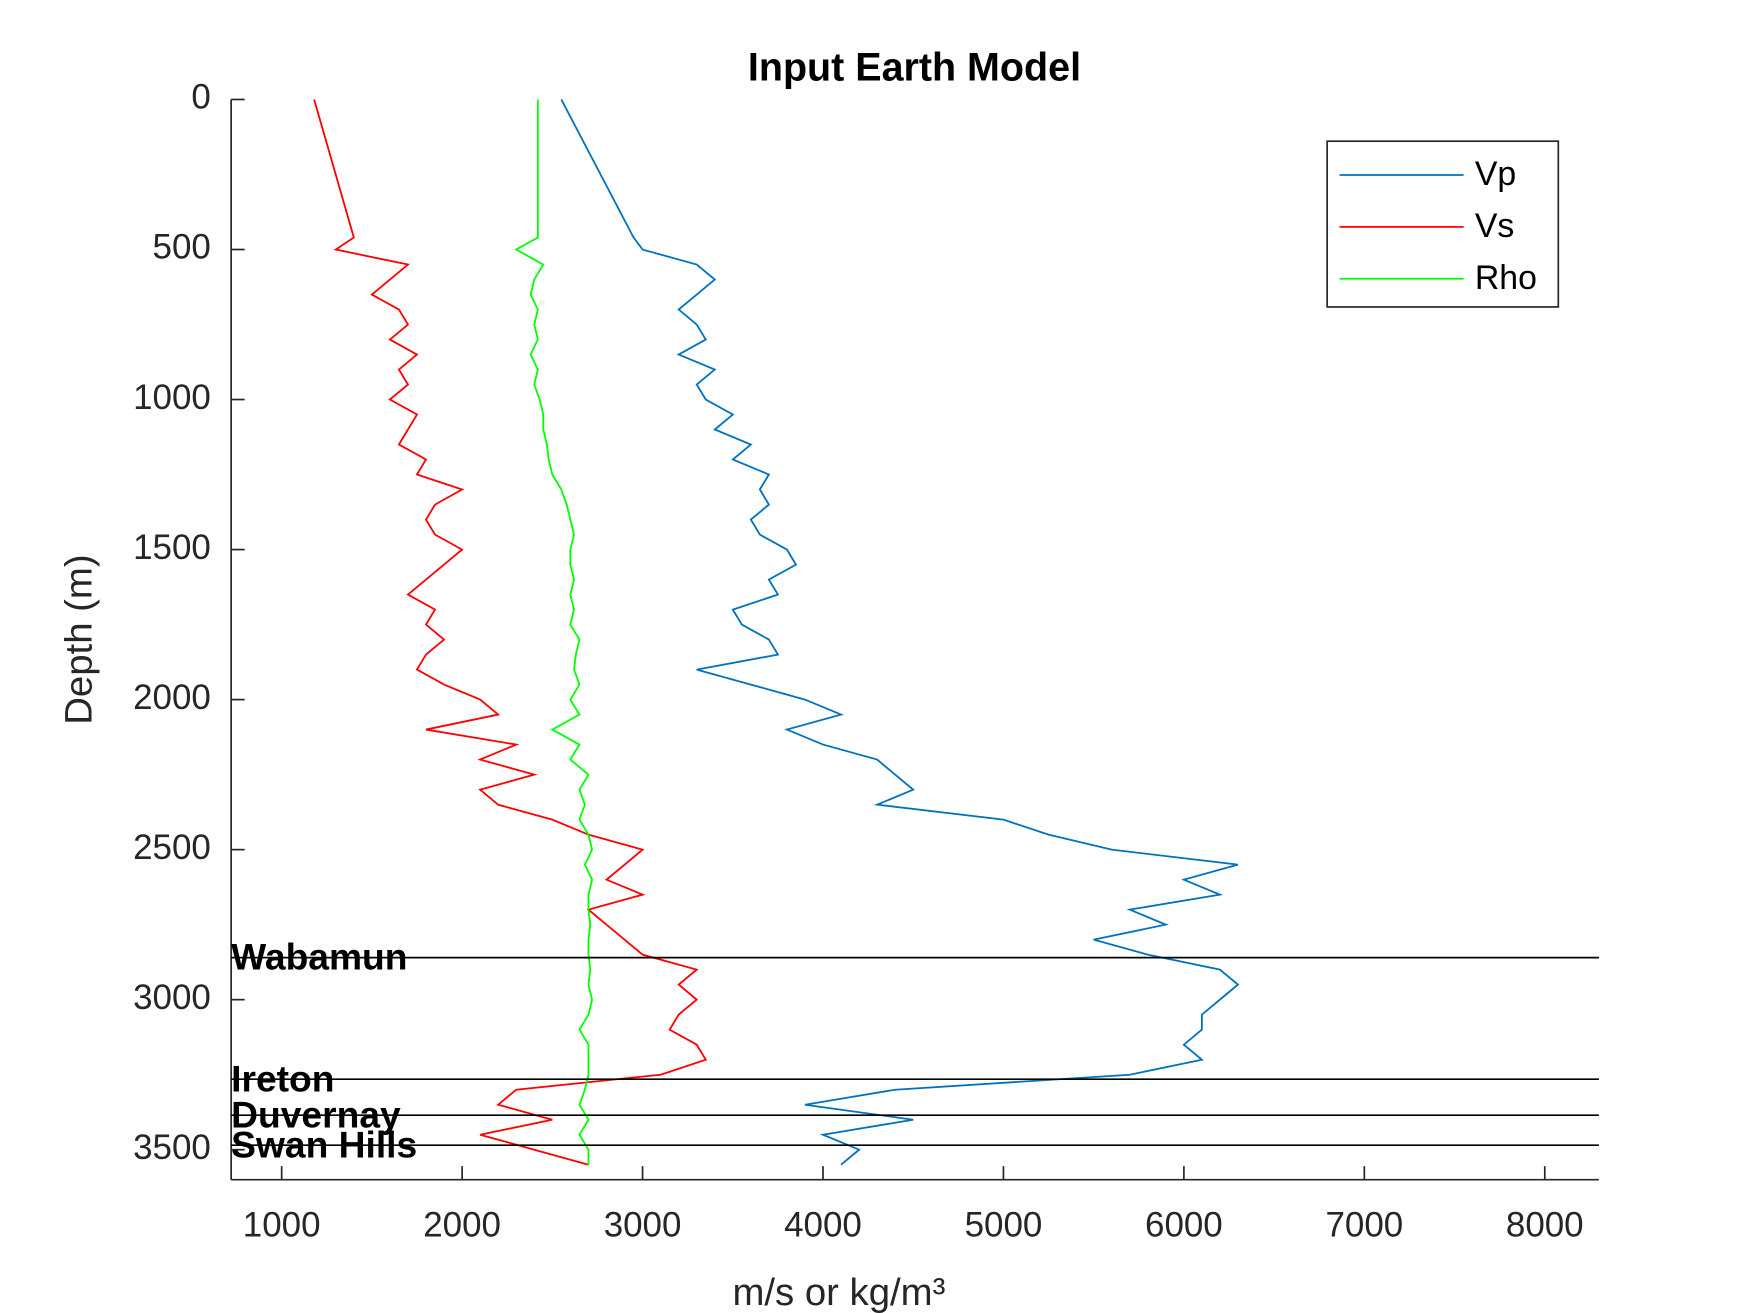 The height and width of the screenshot is (1313, 1750). I want to click on y-tick-label: 500, so click(182, 247).